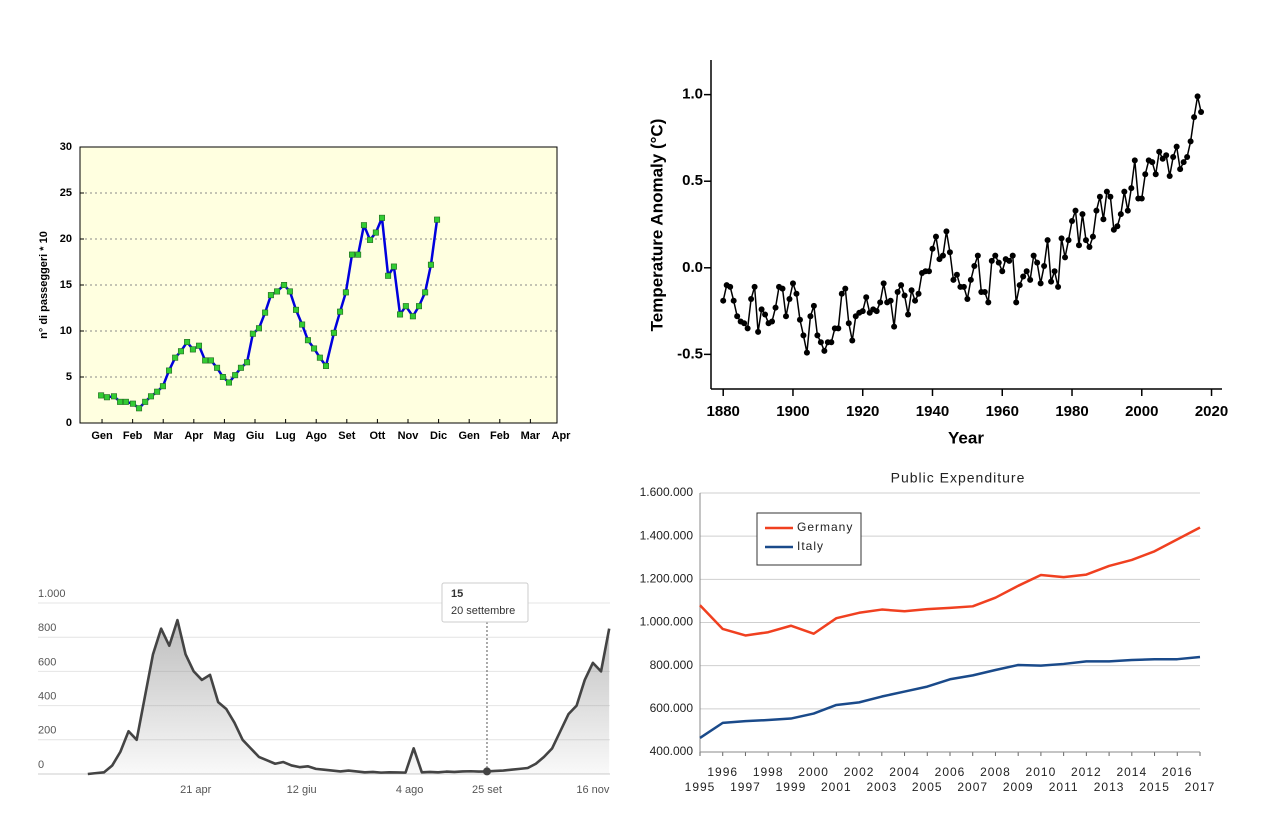 The height and width of the screenshot is (823, 1263). What do you see at coordinates (1002, 411) in the screenshot?
I see `x-tick-label: 1960` at bounding box center [1002, 411].